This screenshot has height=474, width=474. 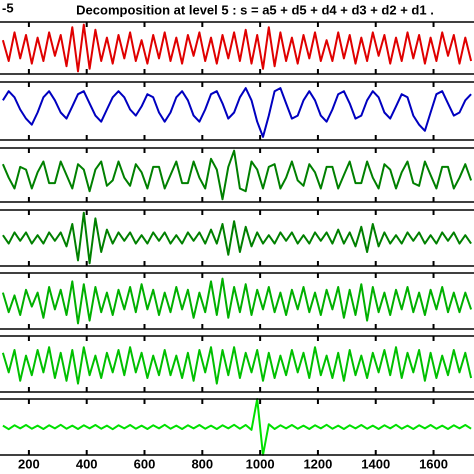 I want to click on x-tick-label: 400, so click(x=87, y=463).